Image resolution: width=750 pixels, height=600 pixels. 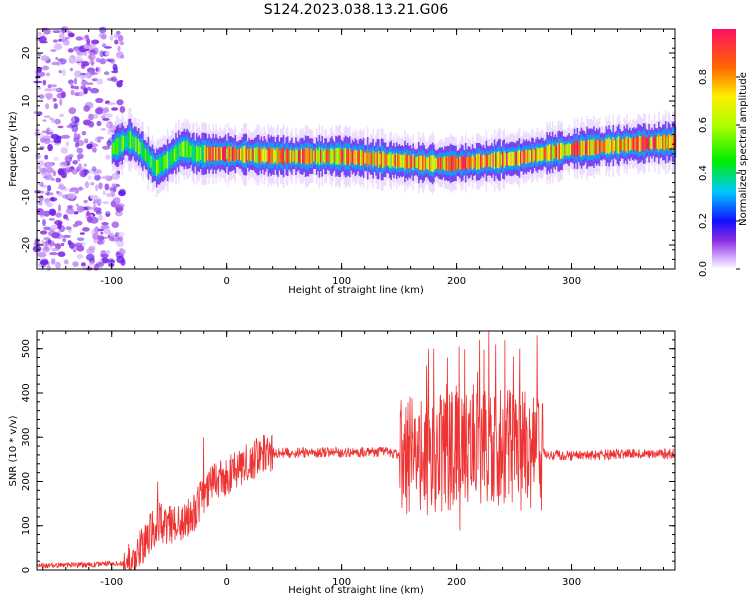 What do you see at coordinates (26, 53) in the screenshot?
I see `y-tick-label: 20` at bounding box center [26, 53].